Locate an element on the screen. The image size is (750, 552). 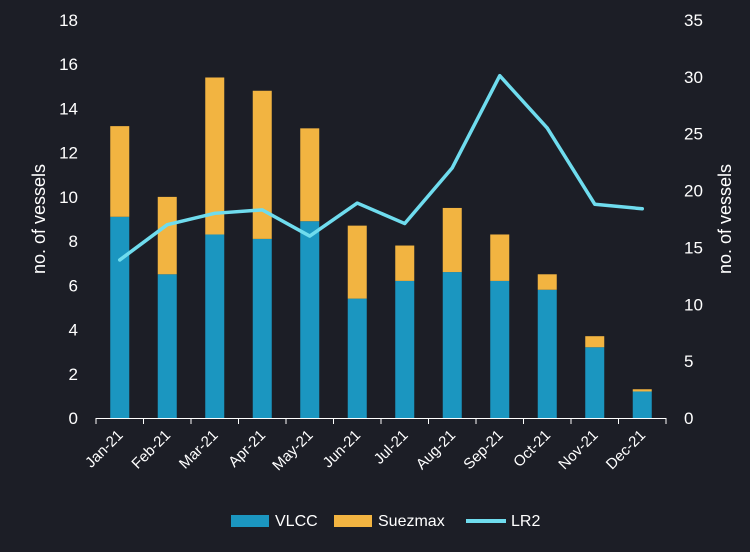
y-tick-label: 0 is located at coordinates (73, 418).